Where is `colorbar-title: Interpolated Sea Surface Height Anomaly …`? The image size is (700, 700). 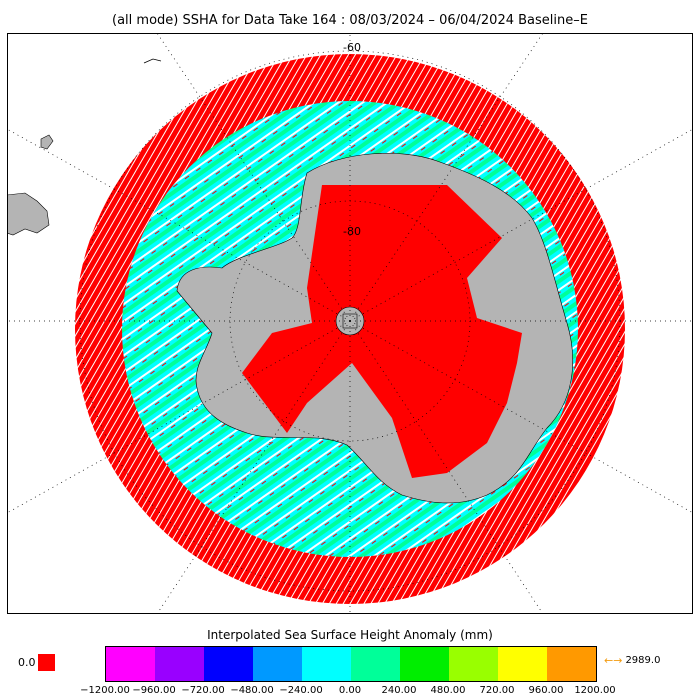
colorbar-title: Interpolated Sea Surface Height Anomaly … is located at coordinates (350, 635).